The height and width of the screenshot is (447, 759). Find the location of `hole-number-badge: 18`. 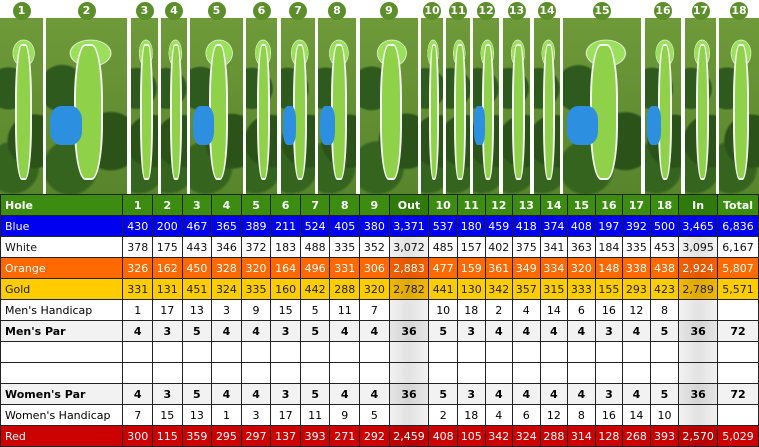

hole-number-badge: 18 is located at coordinates (739, 11).